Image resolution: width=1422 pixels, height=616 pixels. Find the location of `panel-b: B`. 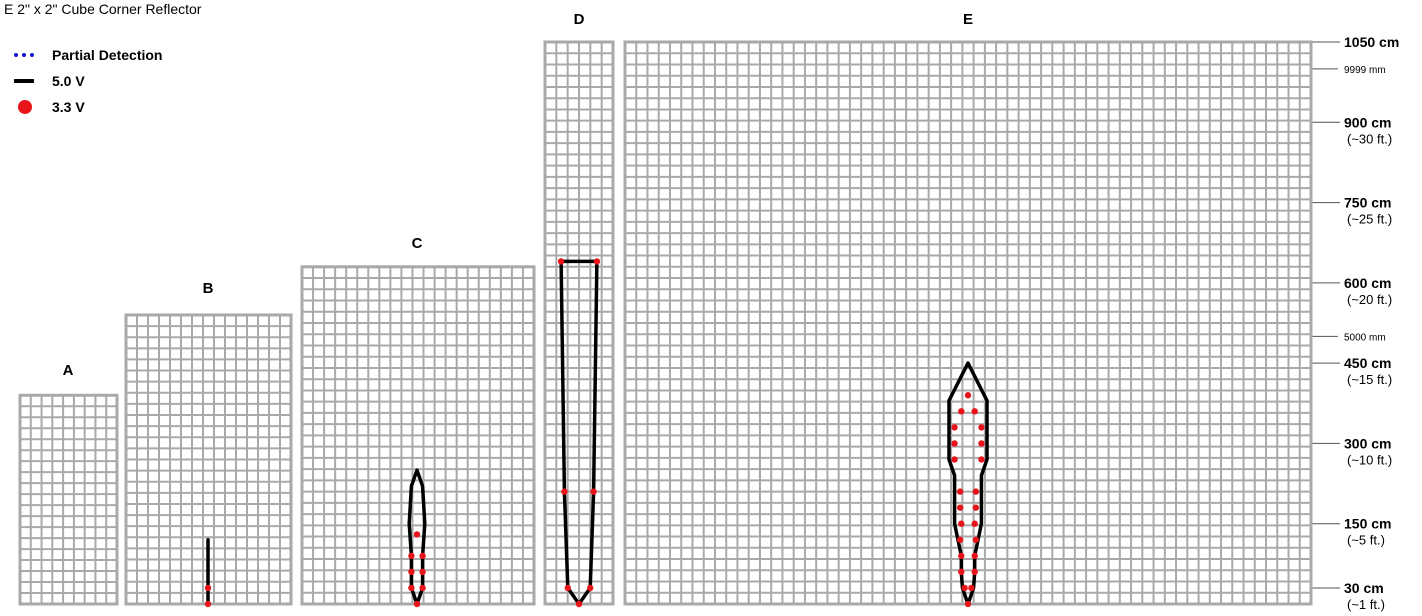

panel-b: B is located at coordinates (208, 444).